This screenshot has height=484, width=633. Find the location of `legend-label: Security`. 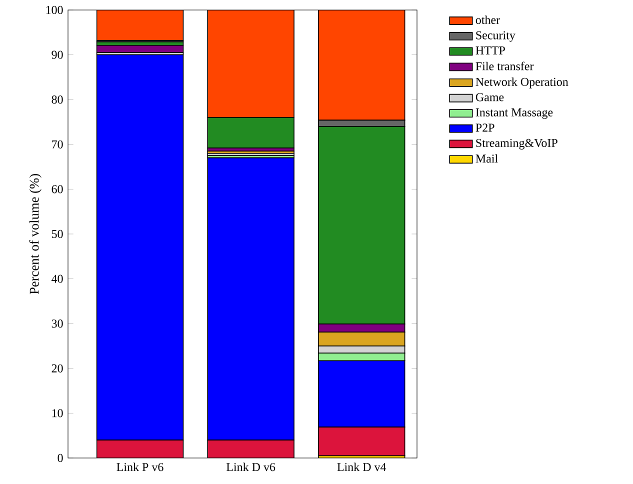

legend-label: Security is located at coordinates (496, 36).